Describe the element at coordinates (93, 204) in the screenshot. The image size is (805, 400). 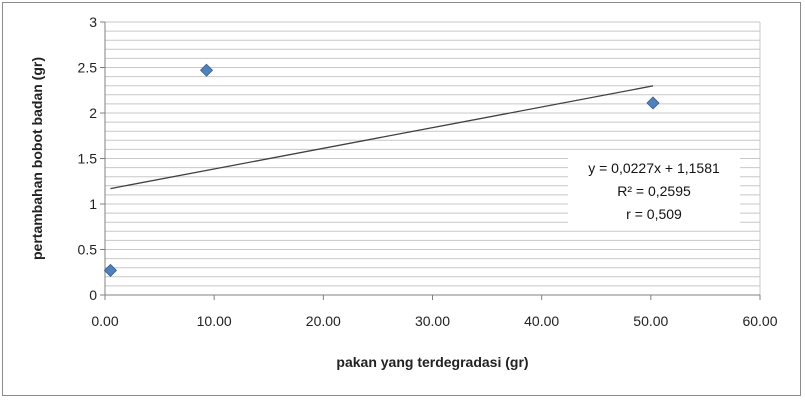
I see `y-tick-label: 1` at that location.